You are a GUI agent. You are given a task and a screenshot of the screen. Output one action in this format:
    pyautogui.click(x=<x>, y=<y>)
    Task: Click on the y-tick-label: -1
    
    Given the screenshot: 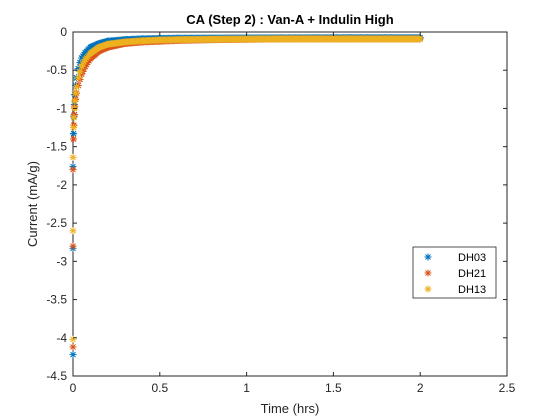 What is the action you would take?
    pyautogui.click(x=61, y=108)
    